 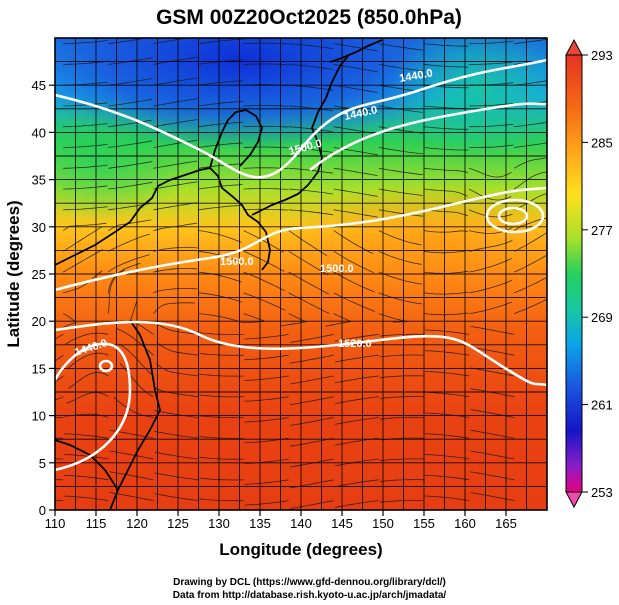 I want to click on y-tick-label: 20, so click(x=39, y=321).